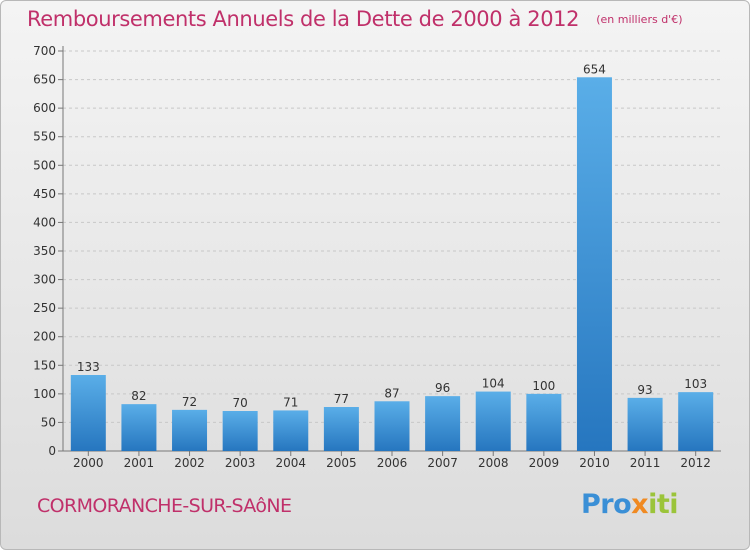 This screenshot has width=750, height=550. Describe the element at coordinates (240, 463) in the screenshot. I see `x-tick-label: 2003` at that location.